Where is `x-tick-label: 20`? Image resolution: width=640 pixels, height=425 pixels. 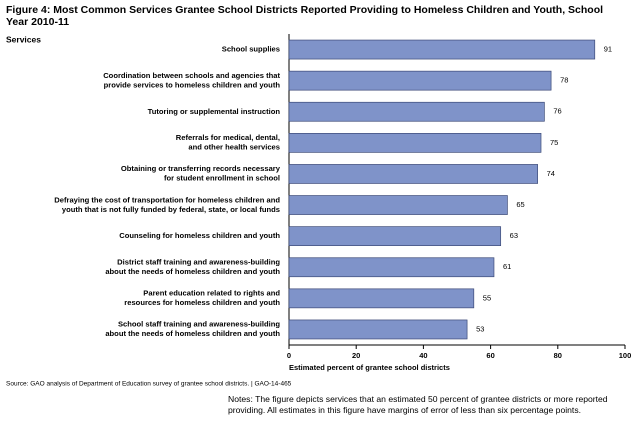
x-tick-label: 20 is located at coordinates (356, 355).